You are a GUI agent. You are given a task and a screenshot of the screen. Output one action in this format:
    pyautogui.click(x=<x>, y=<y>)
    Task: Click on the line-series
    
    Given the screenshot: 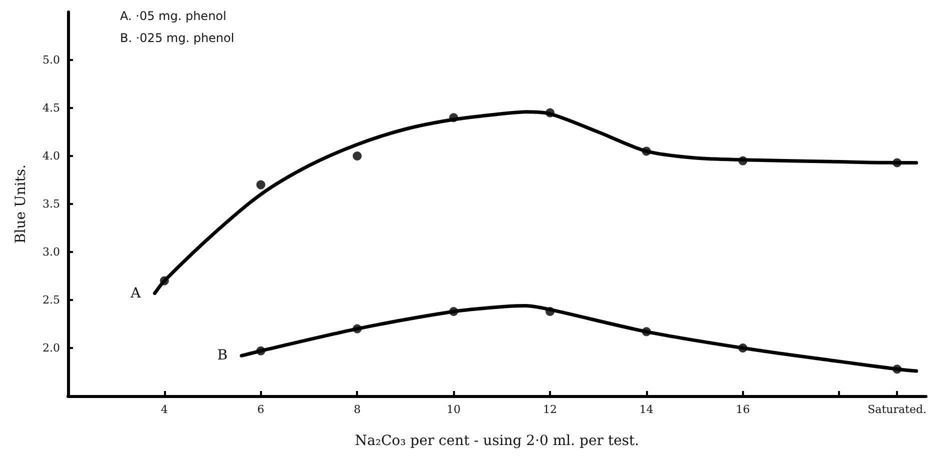 What is the action you would take?
    pyautogui.click(x=579, y=338)
    